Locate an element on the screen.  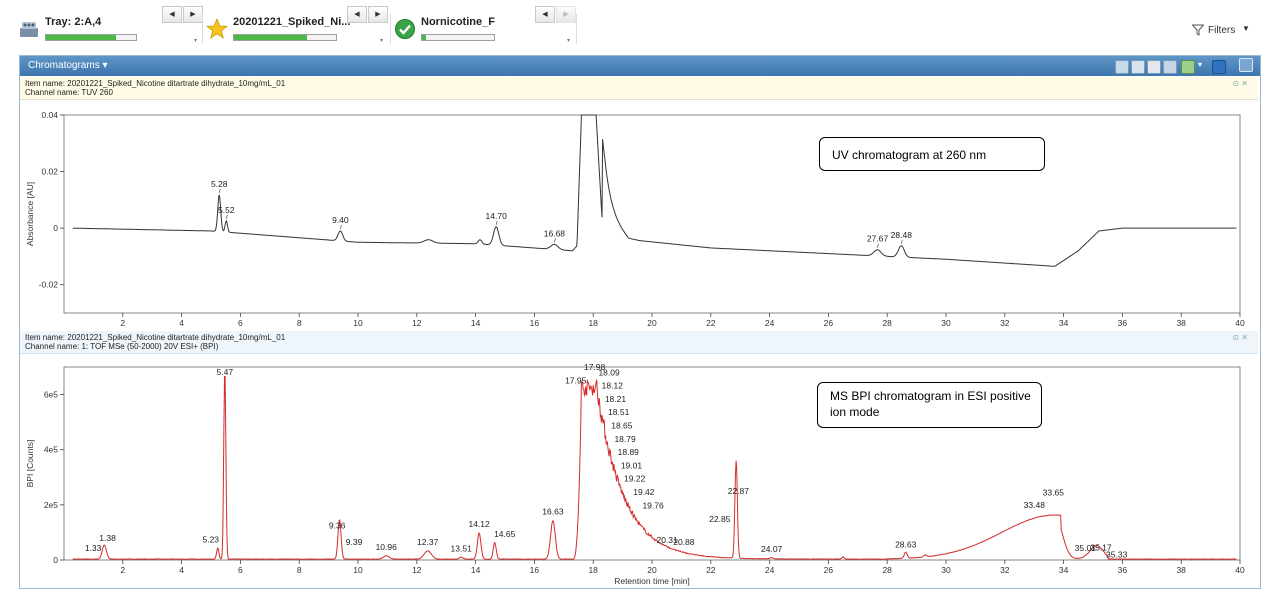
ms-main-peak-label: 18.89 is located at coordinates (629, 452).